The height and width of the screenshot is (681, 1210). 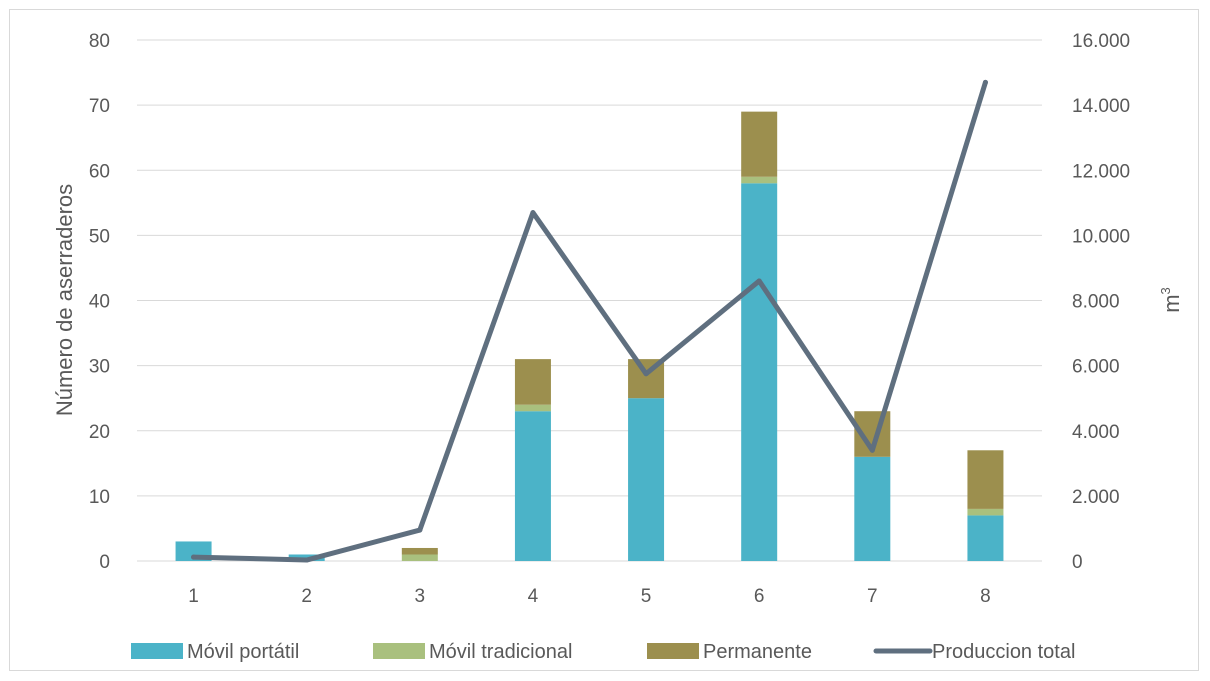 What do you see at coordinates (1096, 432) in the screenshot?
I see `right-tick-label: 4.000` at bounding box center [1096, 432].